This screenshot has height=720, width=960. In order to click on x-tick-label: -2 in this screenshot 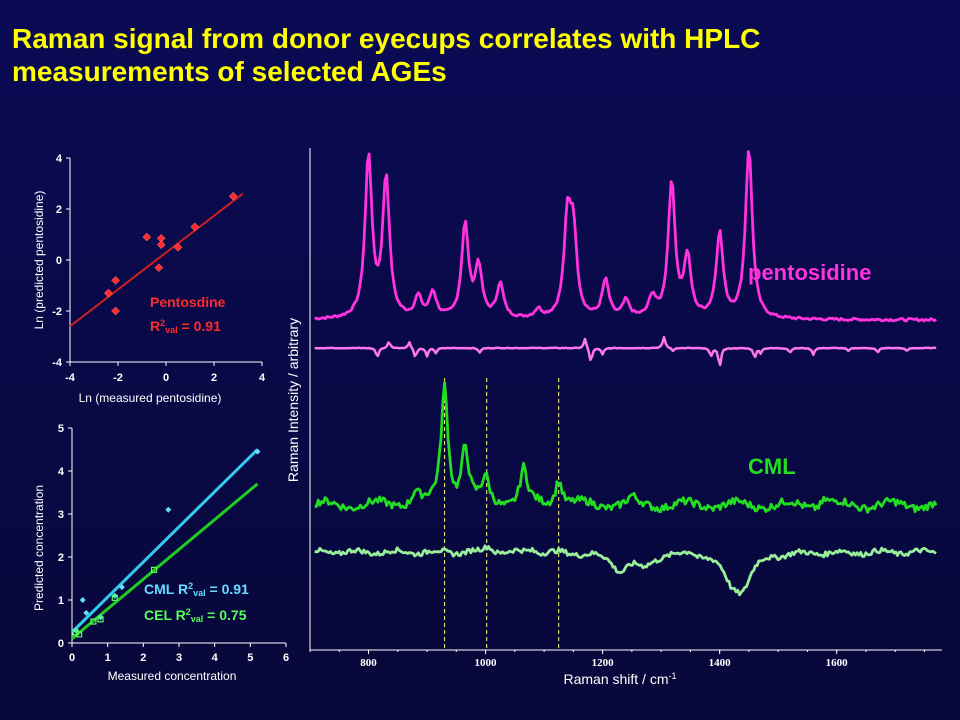, I will do `click(118, 378)`.